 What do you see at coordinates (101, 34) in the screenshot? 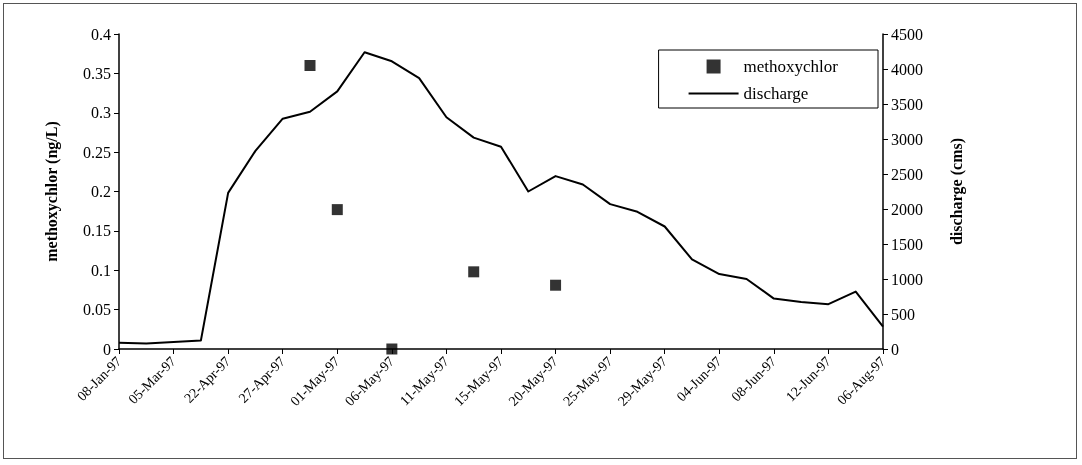
I see `y-tick-label: 0.4` at bounding box center [101, 34].